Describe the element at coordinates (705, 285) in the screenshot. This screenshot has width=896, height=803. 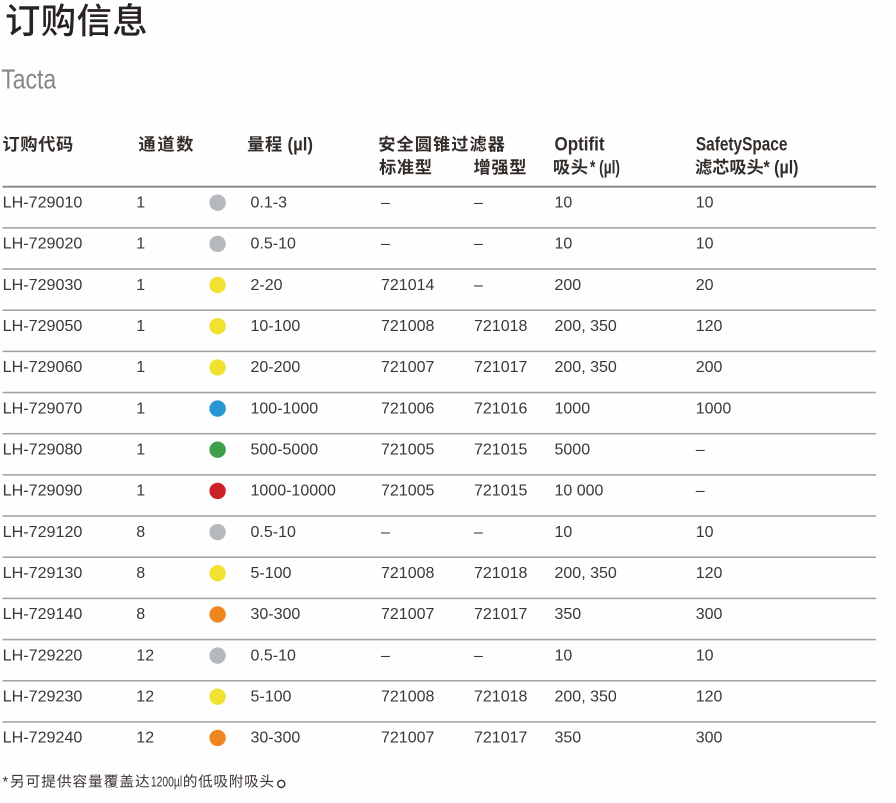
I see `svg-text: 20` at that location.